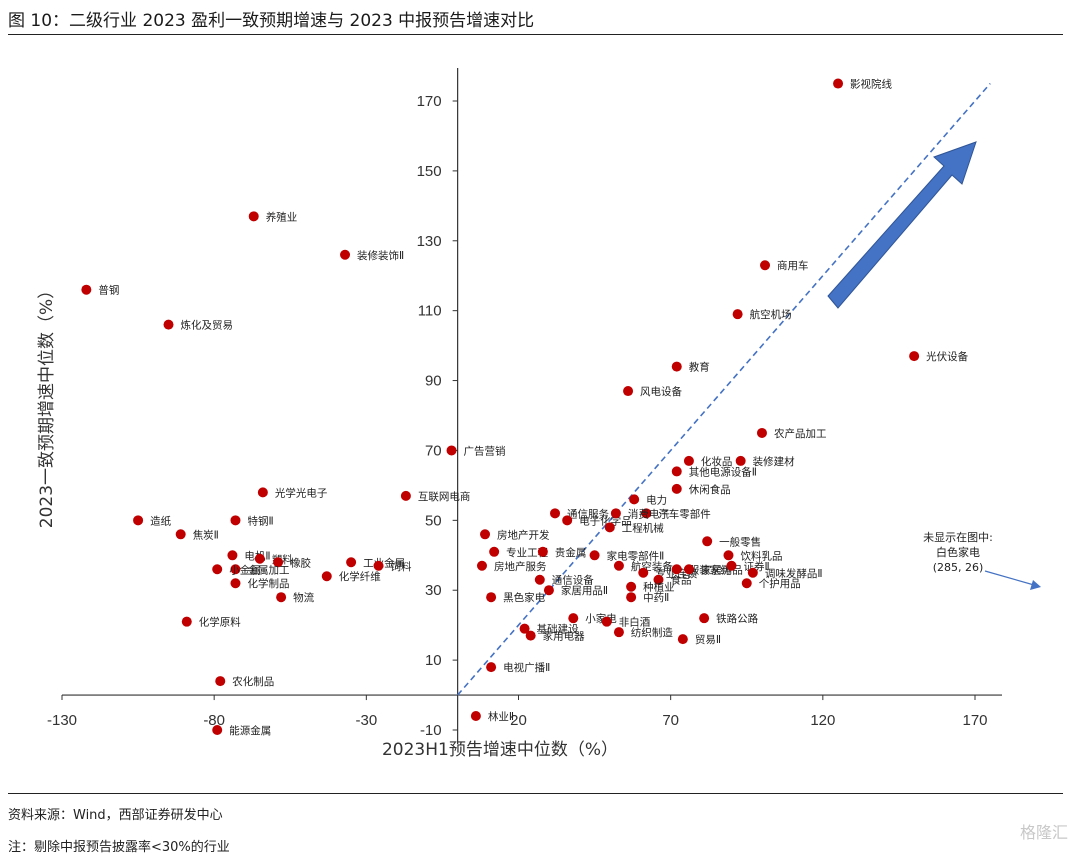  I want to click on data-point-label: 航空机场, so click(771, 314).